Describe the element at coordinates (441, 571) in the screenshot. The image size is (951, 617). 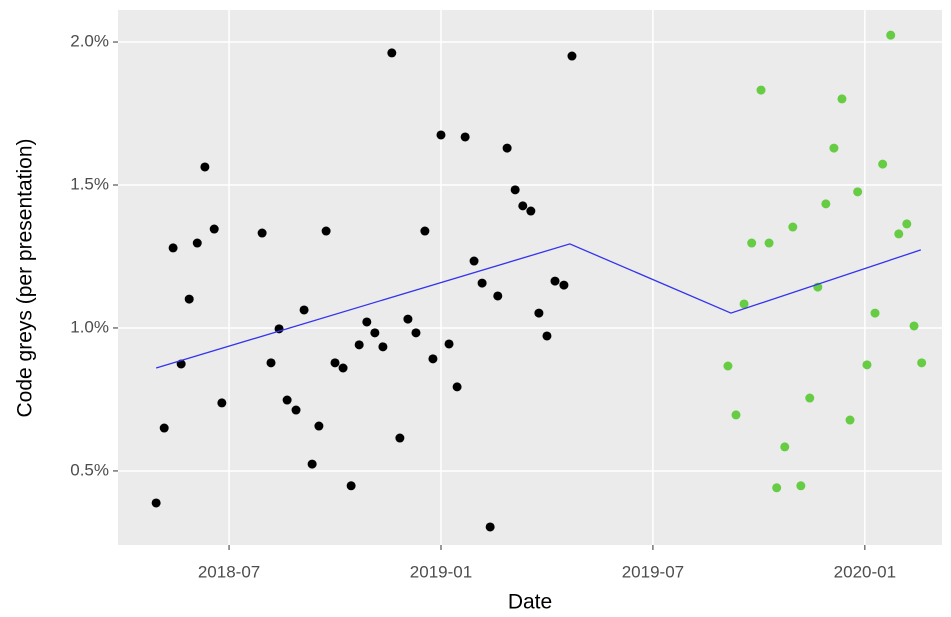
I see `x-tick-label: 2019-01` at that location.